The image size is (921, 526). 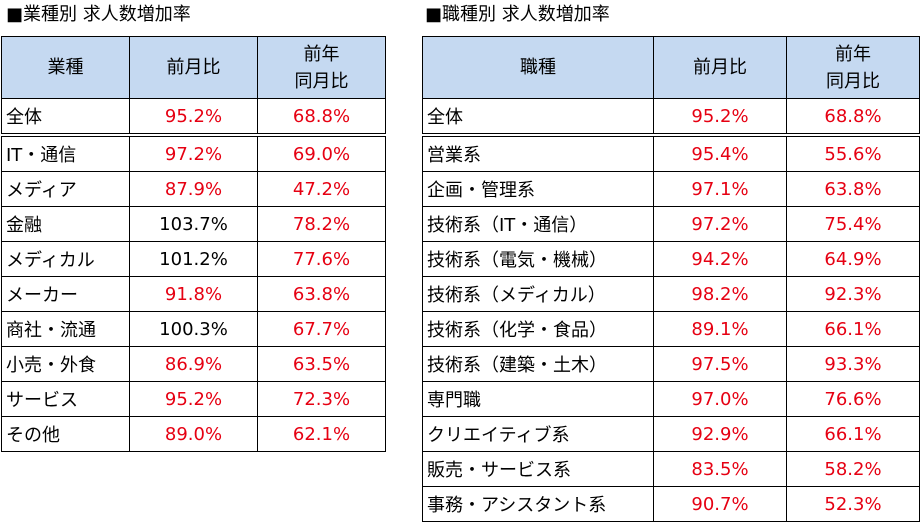 What do you see at coordinates (853, 504) in the screenshot?
I see `job-row-yoy-value: 52.3%` at bounding box center [853, 504].